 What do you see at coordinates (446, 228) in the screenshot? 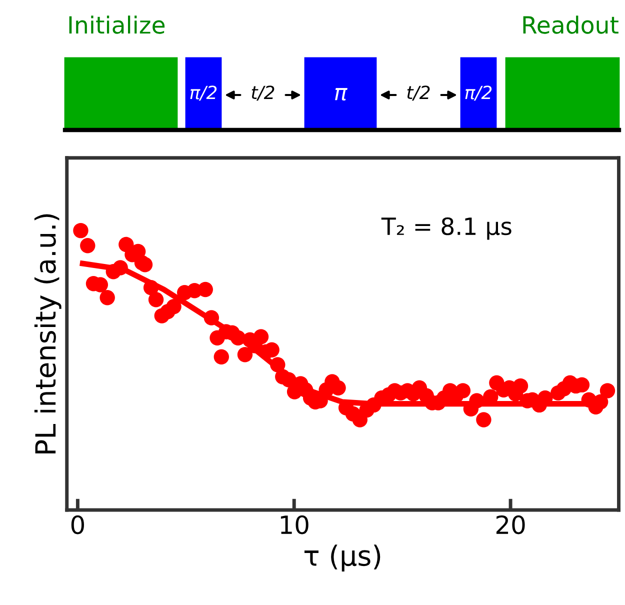
I see `annotation: T₂ = 8.1 μs` at bounding box center [446, 228].